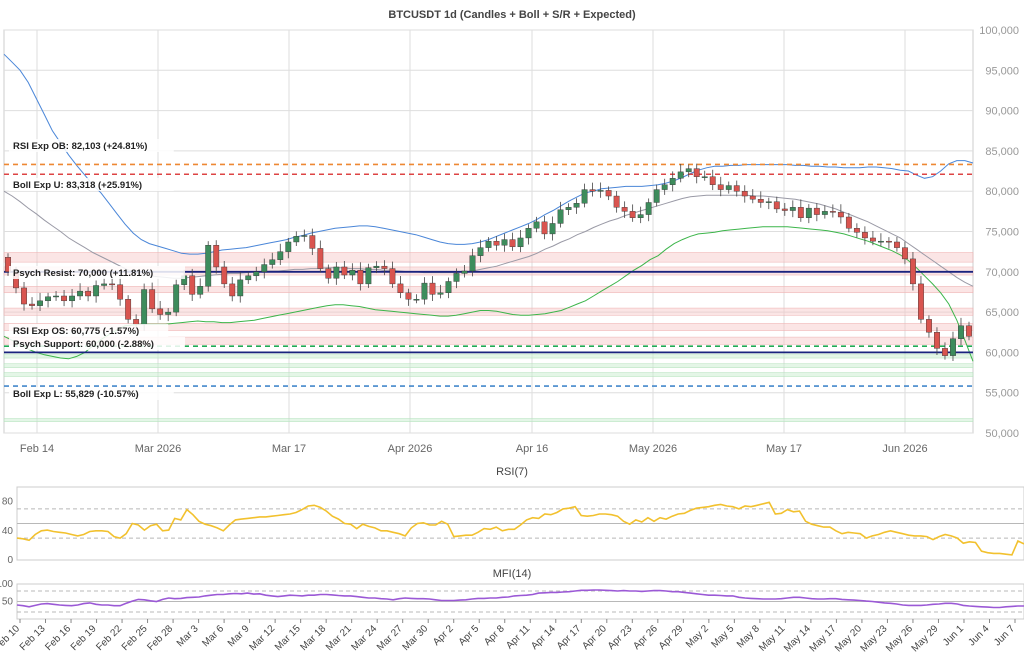 The height and width of the screenshot is (662, 1024). Describe the element at coordinates (6, 584) in the screenshot. I see `y-tick-label: 100` at that location.